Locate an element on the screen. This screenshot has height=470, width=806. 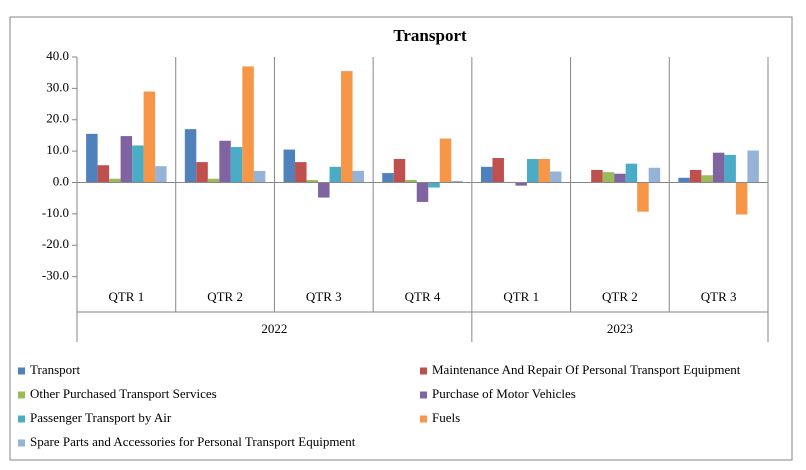
y-tick-label: -20.0 is located at coordinates (55, 243).